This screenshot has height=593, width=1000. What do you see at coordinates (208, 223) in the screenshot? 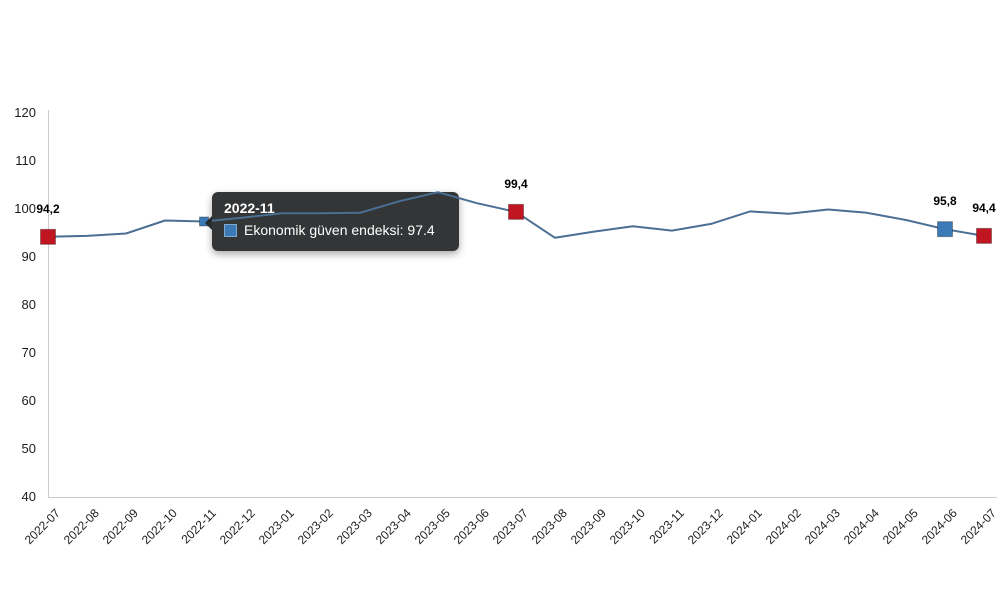
I see `tooltip-arrow-icon` at bounding box center [208, 223].